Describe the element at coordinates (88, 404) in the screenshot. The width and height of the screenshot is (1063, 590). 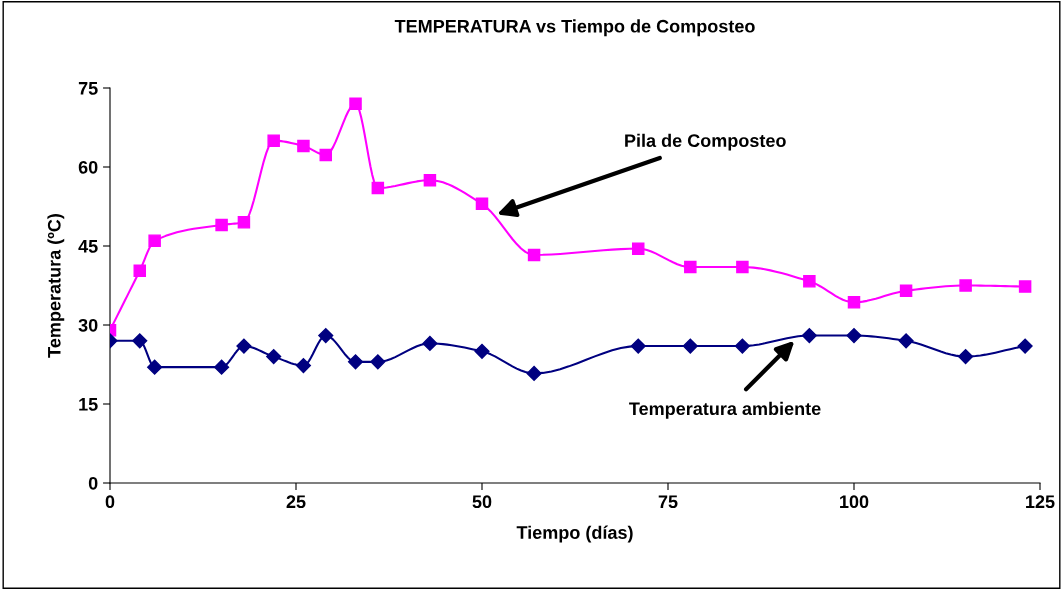
I see `y-tick-label: 15` at that location.